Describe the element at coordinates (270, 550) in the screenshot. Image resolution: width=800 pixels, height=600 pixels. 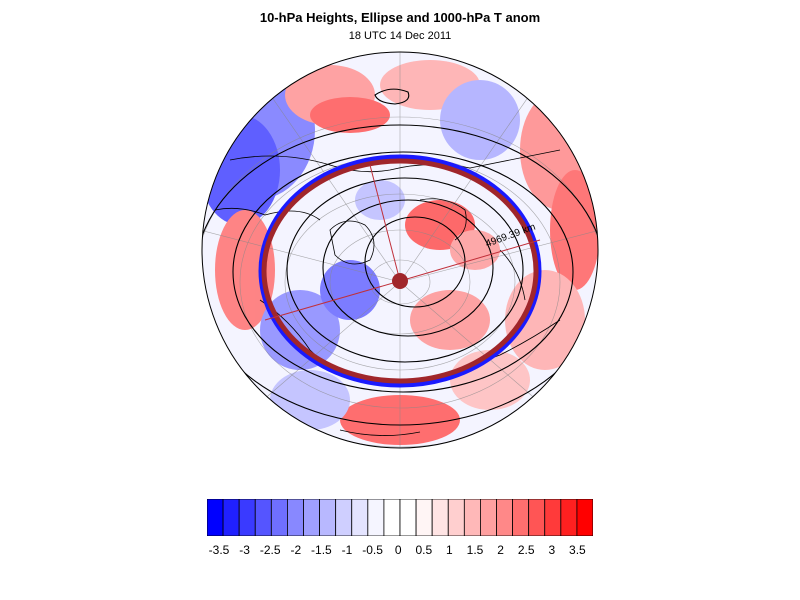
I see `colorbar-tick-label: -2.5` at that location.